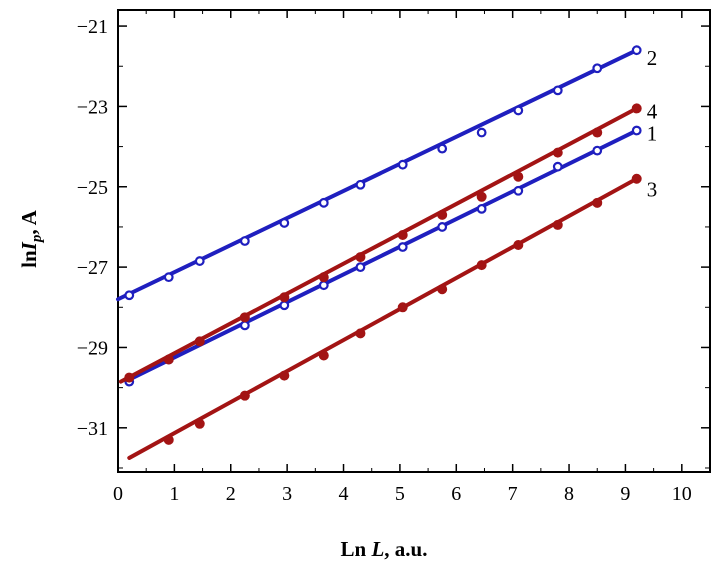 This screenshot has width=720, height=571. I want to click on y-axis-title-suffix: , A, so click(29, 221).